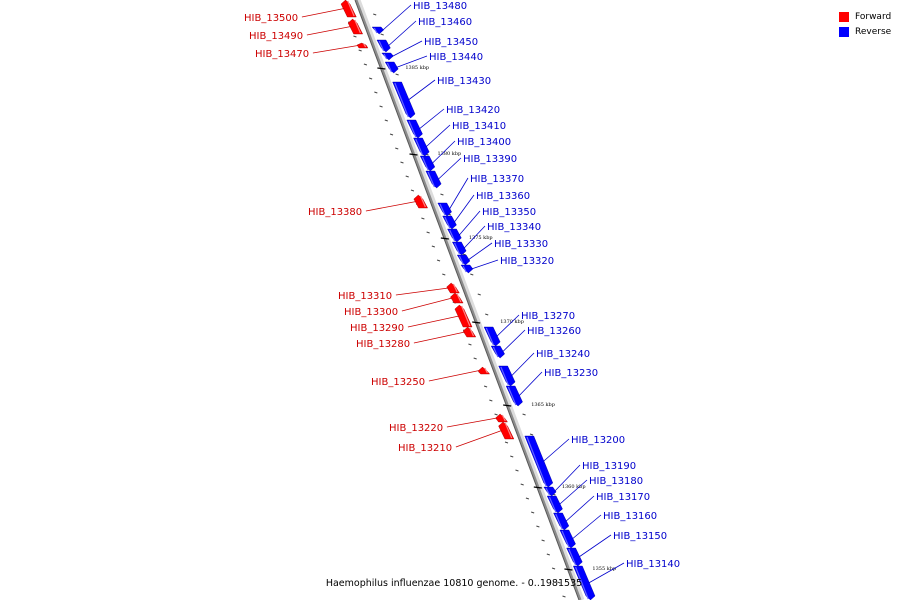  Describe the element at coordinates (653, 564) in the screenshot. I see `gene-label: HIB_13140` at that location.